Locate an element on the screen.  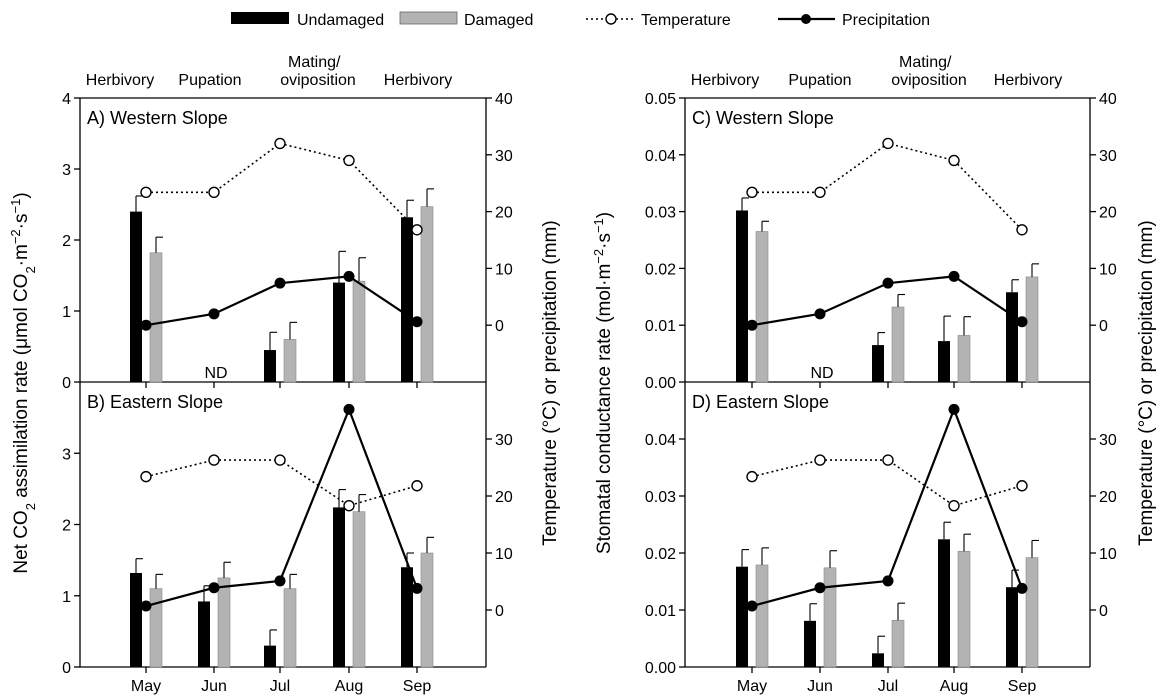
axis-title-part: Net CO is located at coordinates (21, 541).